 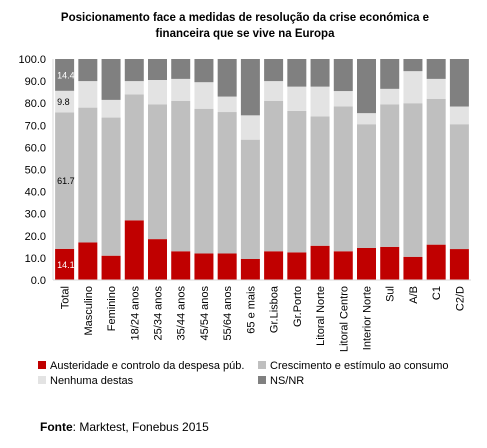 I want to click on bar-interior-norte-austeridade-e-controlo-da-despesa-pub, so click(x=366, y=263).